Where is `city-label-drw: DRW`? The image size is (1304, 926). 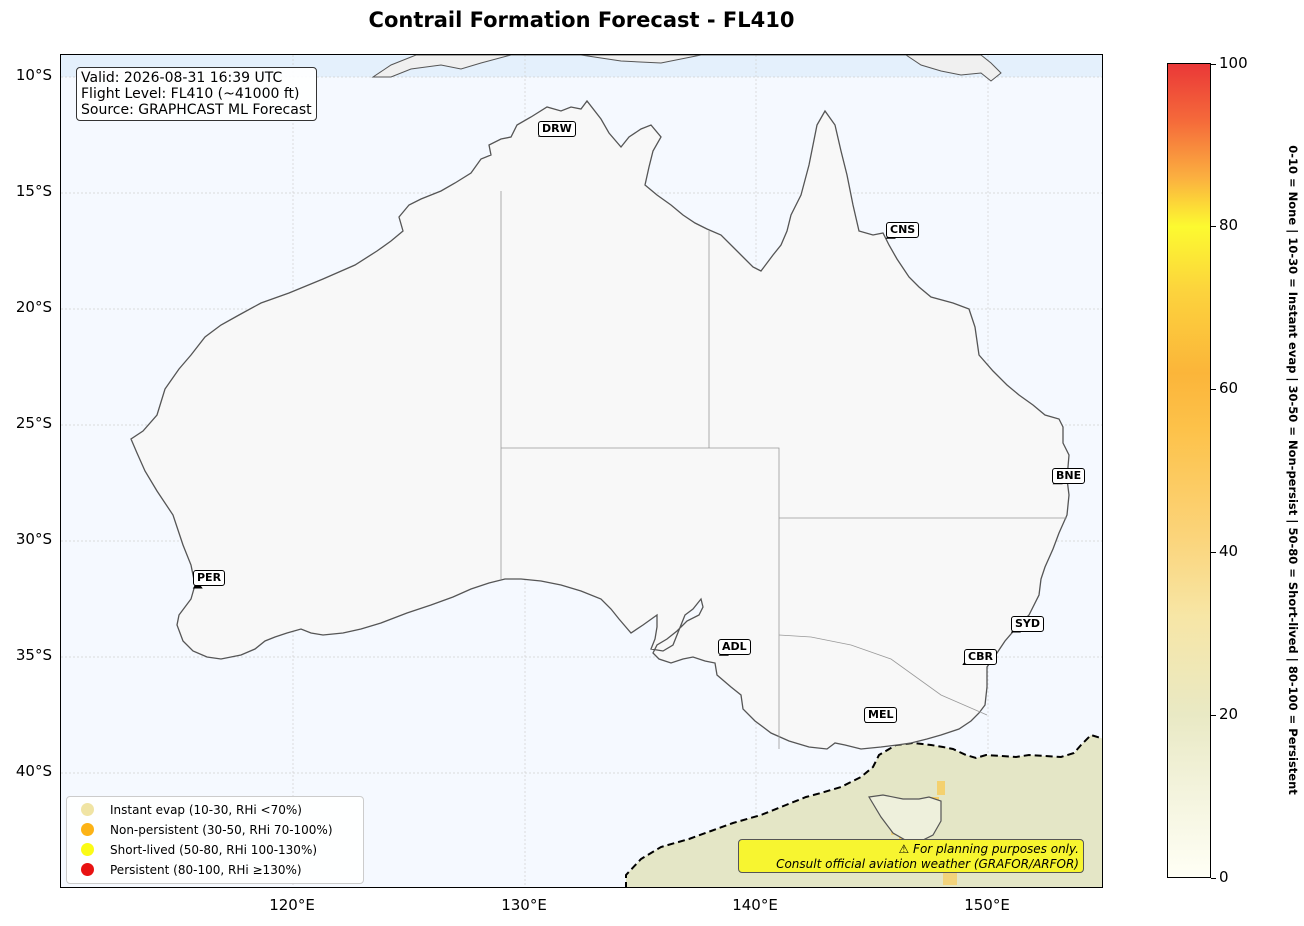 city-label-drw: DRW is located at coordinates (557, 129).